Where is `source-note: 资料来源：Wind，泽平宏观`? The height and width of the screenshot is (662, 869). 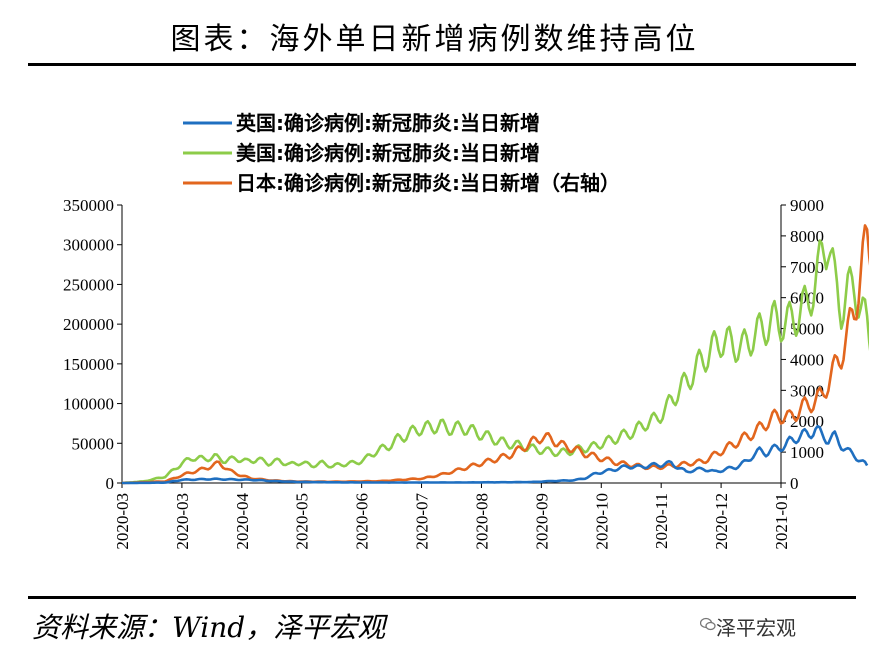 source-note: 资料来源：Wind，泽平宏观 is located at coordinates (209, 627).